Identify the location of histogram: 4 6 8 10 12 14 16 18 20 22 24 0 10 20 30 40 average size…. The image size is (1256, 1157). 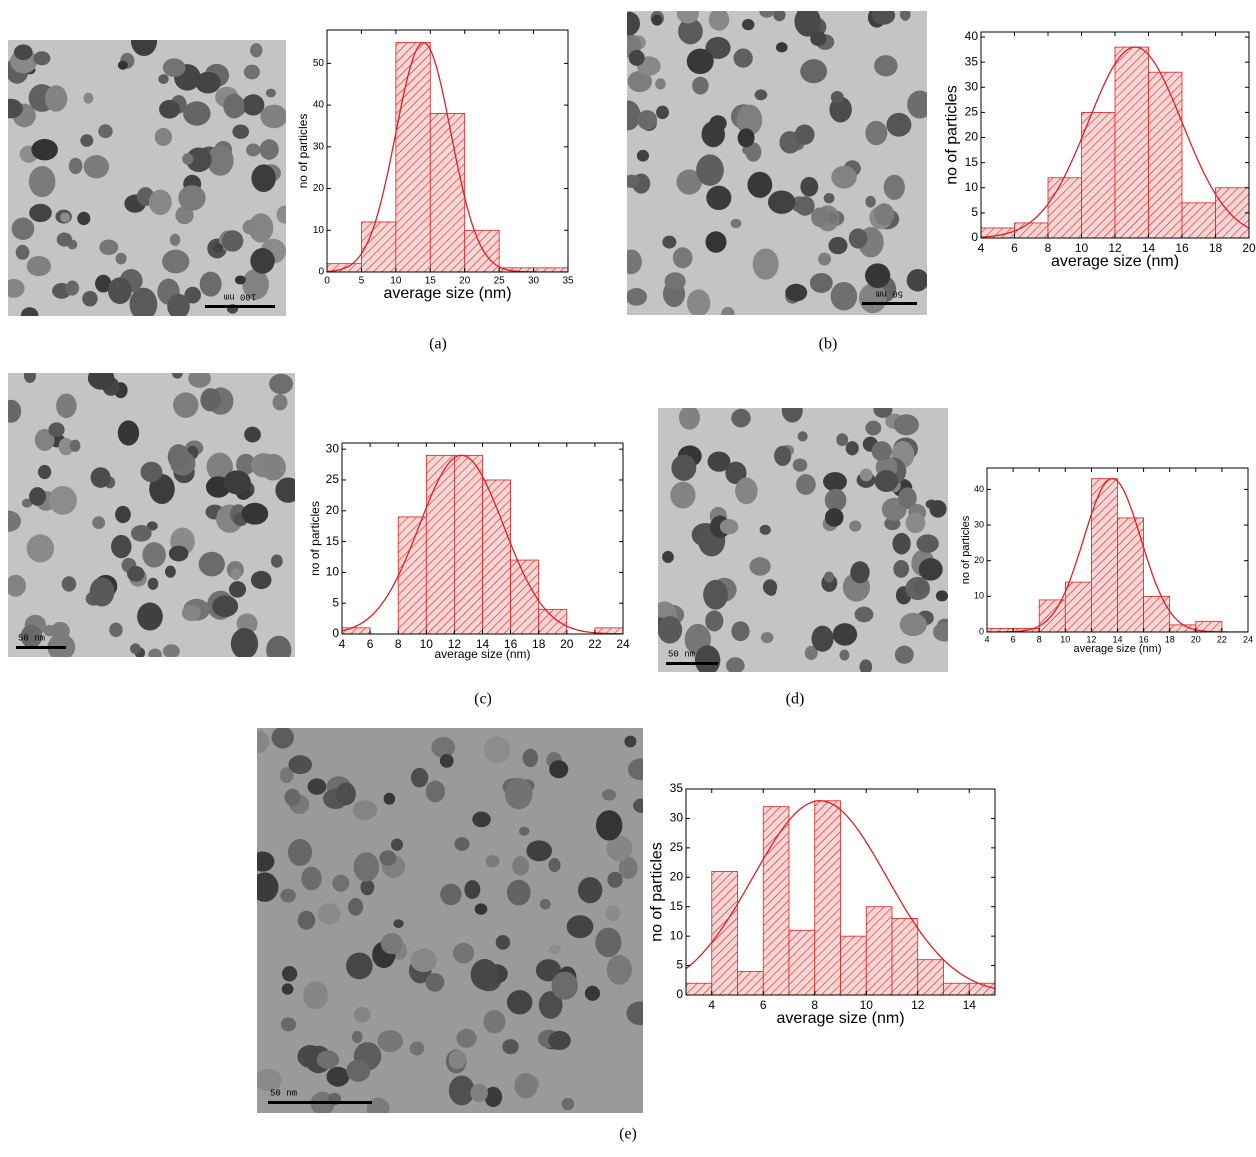
(1106, 561).